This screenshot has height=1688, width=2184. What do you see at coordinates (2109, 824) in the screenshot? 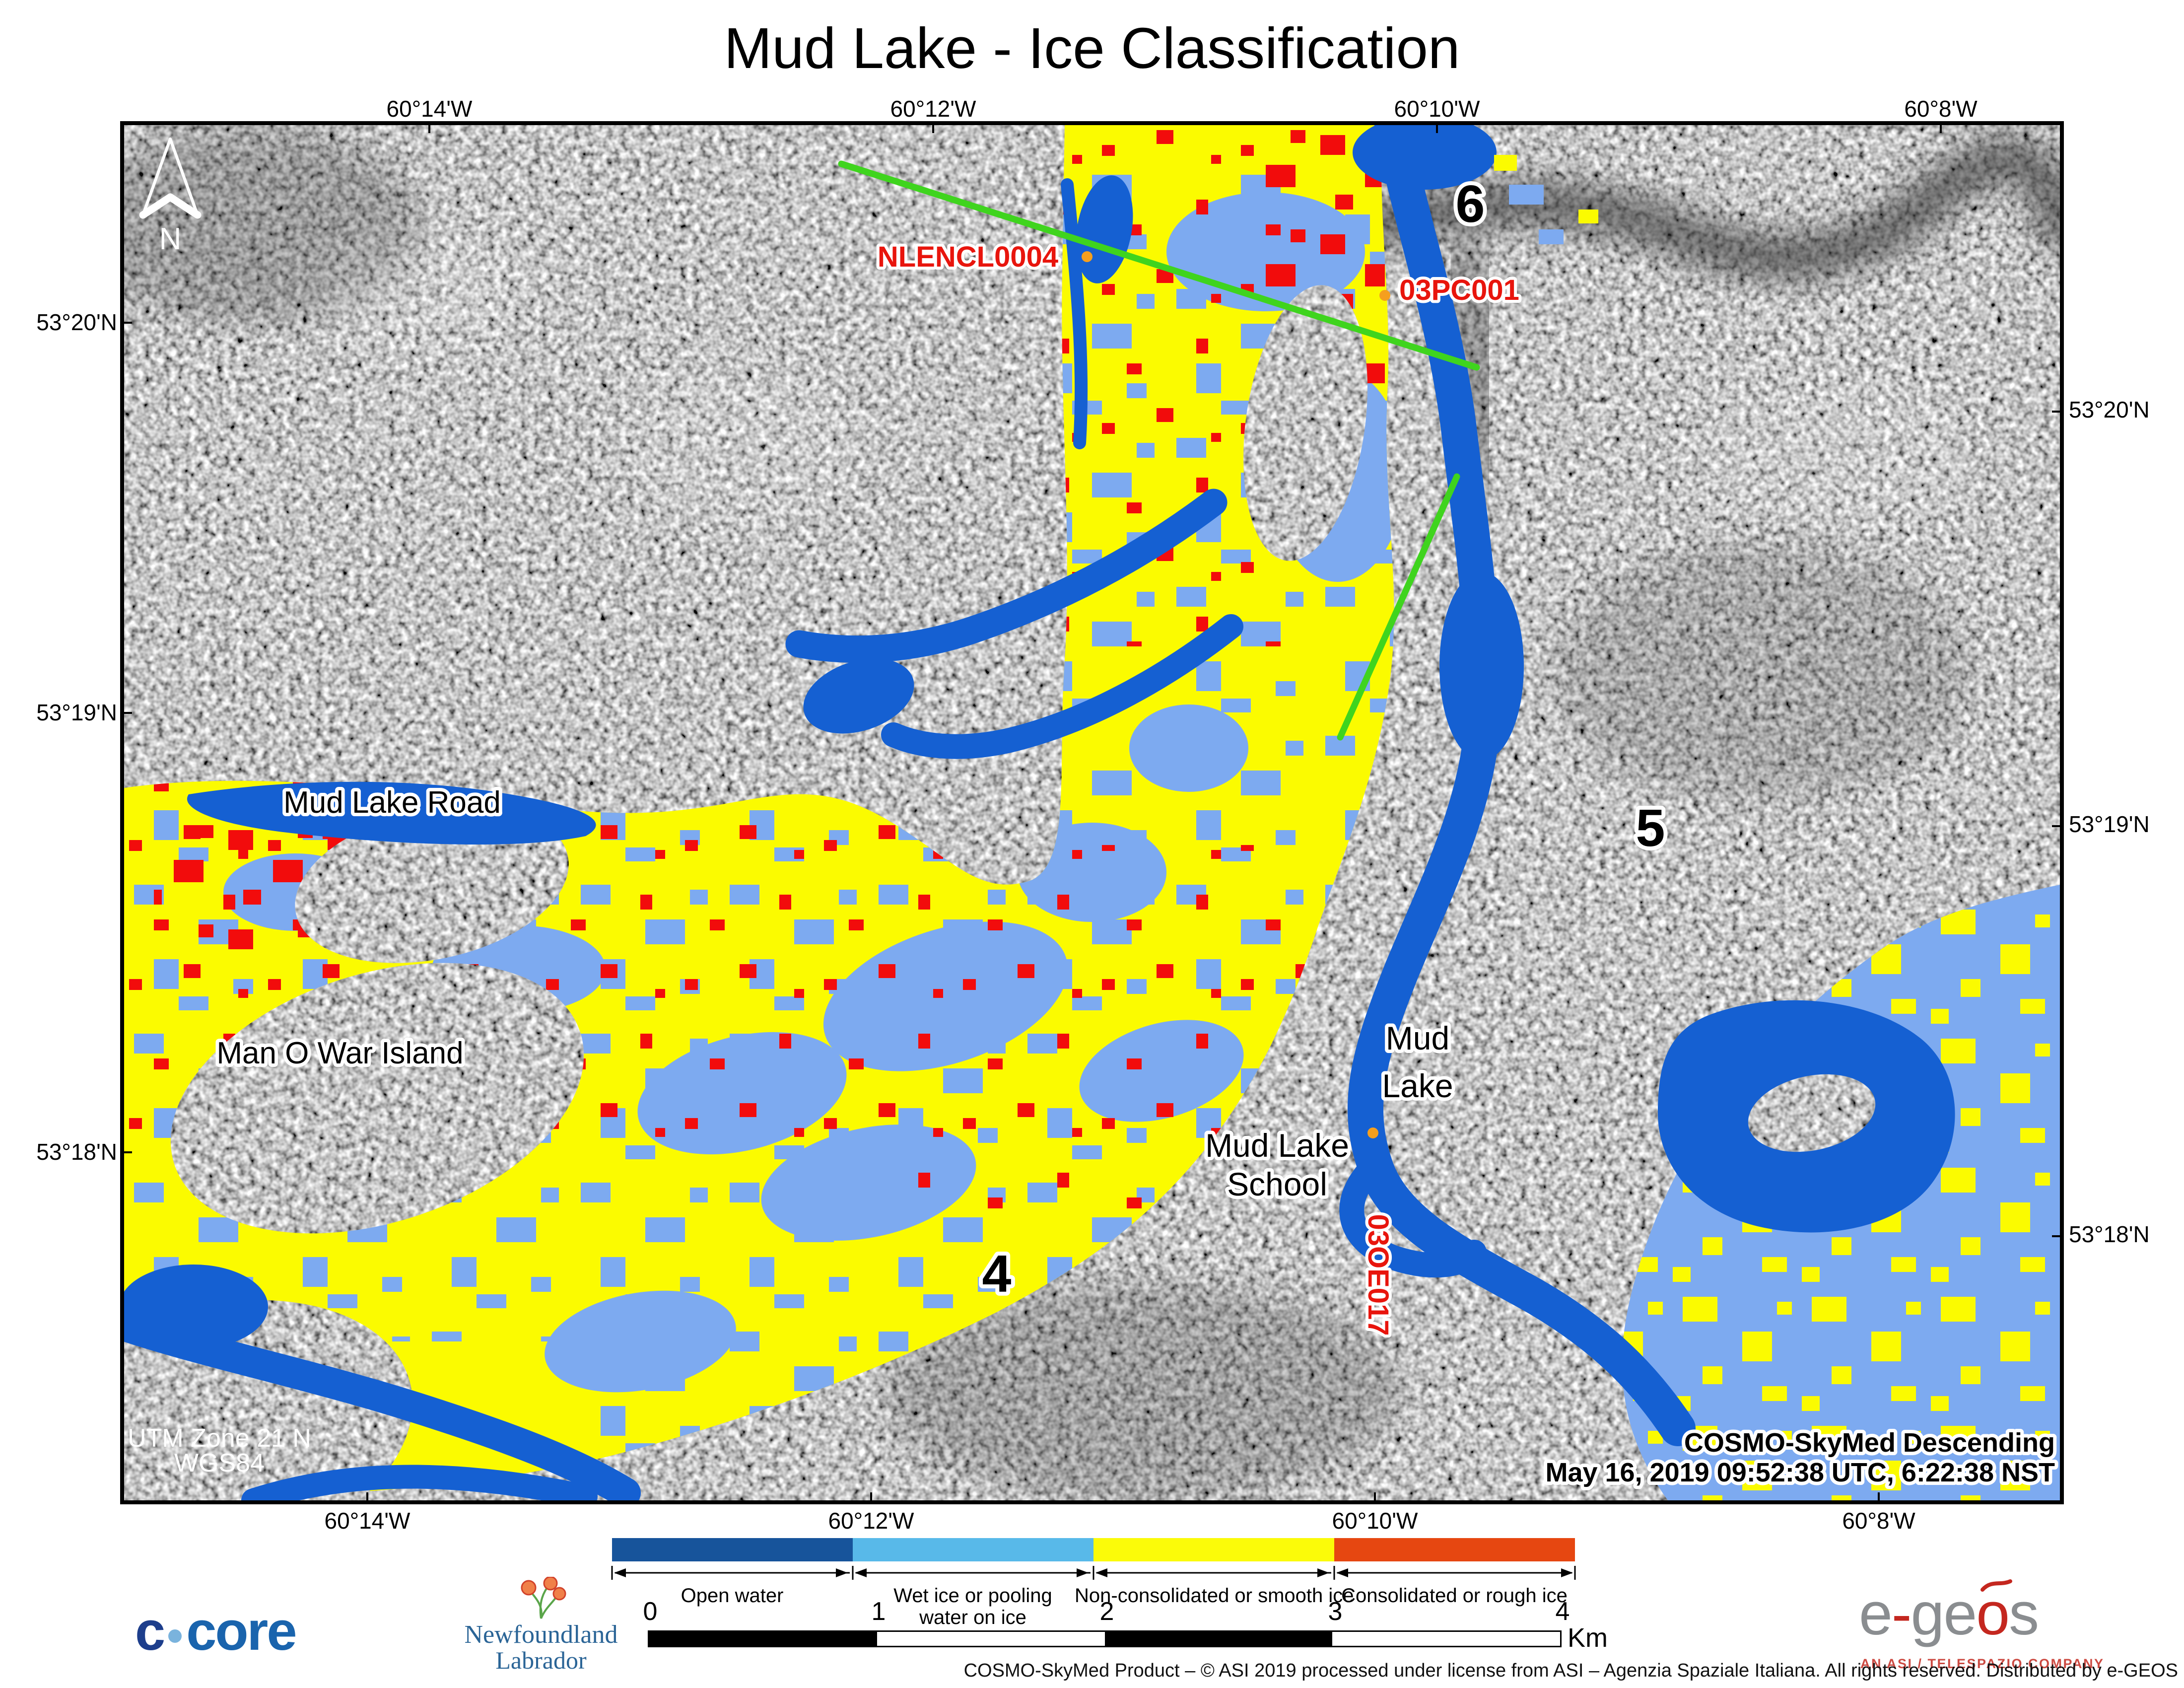
I see `grid-right-2: 53°19'N` at bounding box center [2109, 824].